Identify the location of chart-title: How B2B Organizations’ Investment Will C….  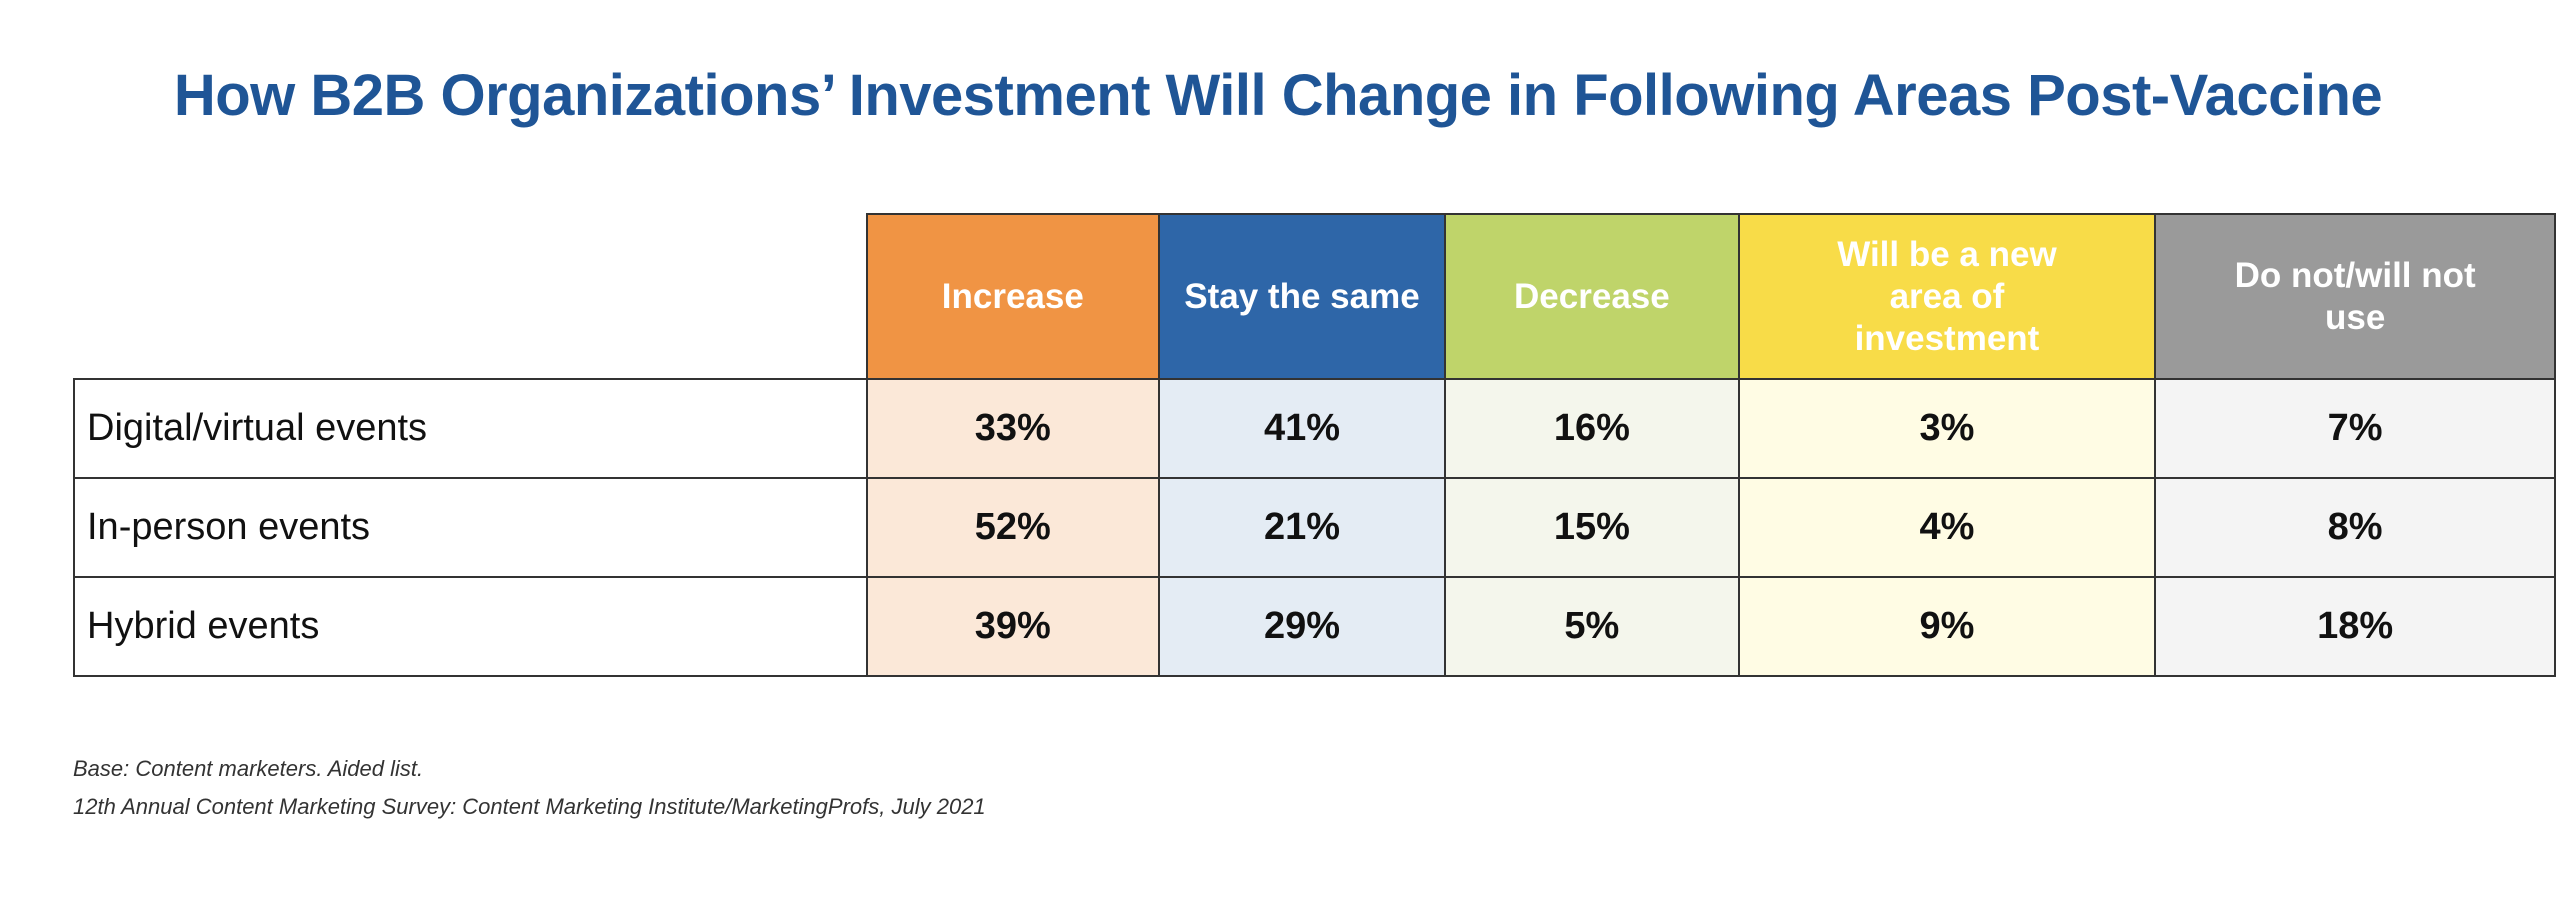
(1278, 95).